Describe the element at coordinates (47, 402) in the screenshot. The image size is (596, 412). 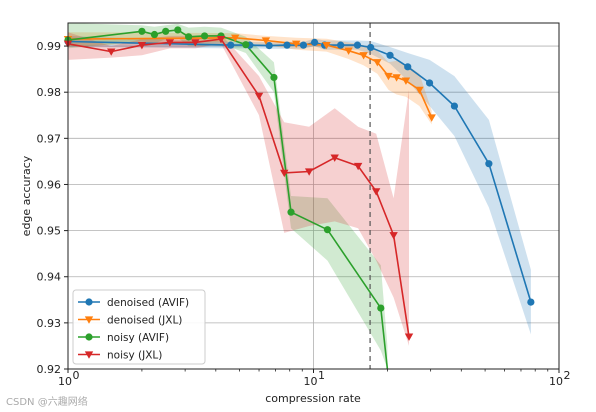
I see `watermark: CSDN @六趣网络` at that location.